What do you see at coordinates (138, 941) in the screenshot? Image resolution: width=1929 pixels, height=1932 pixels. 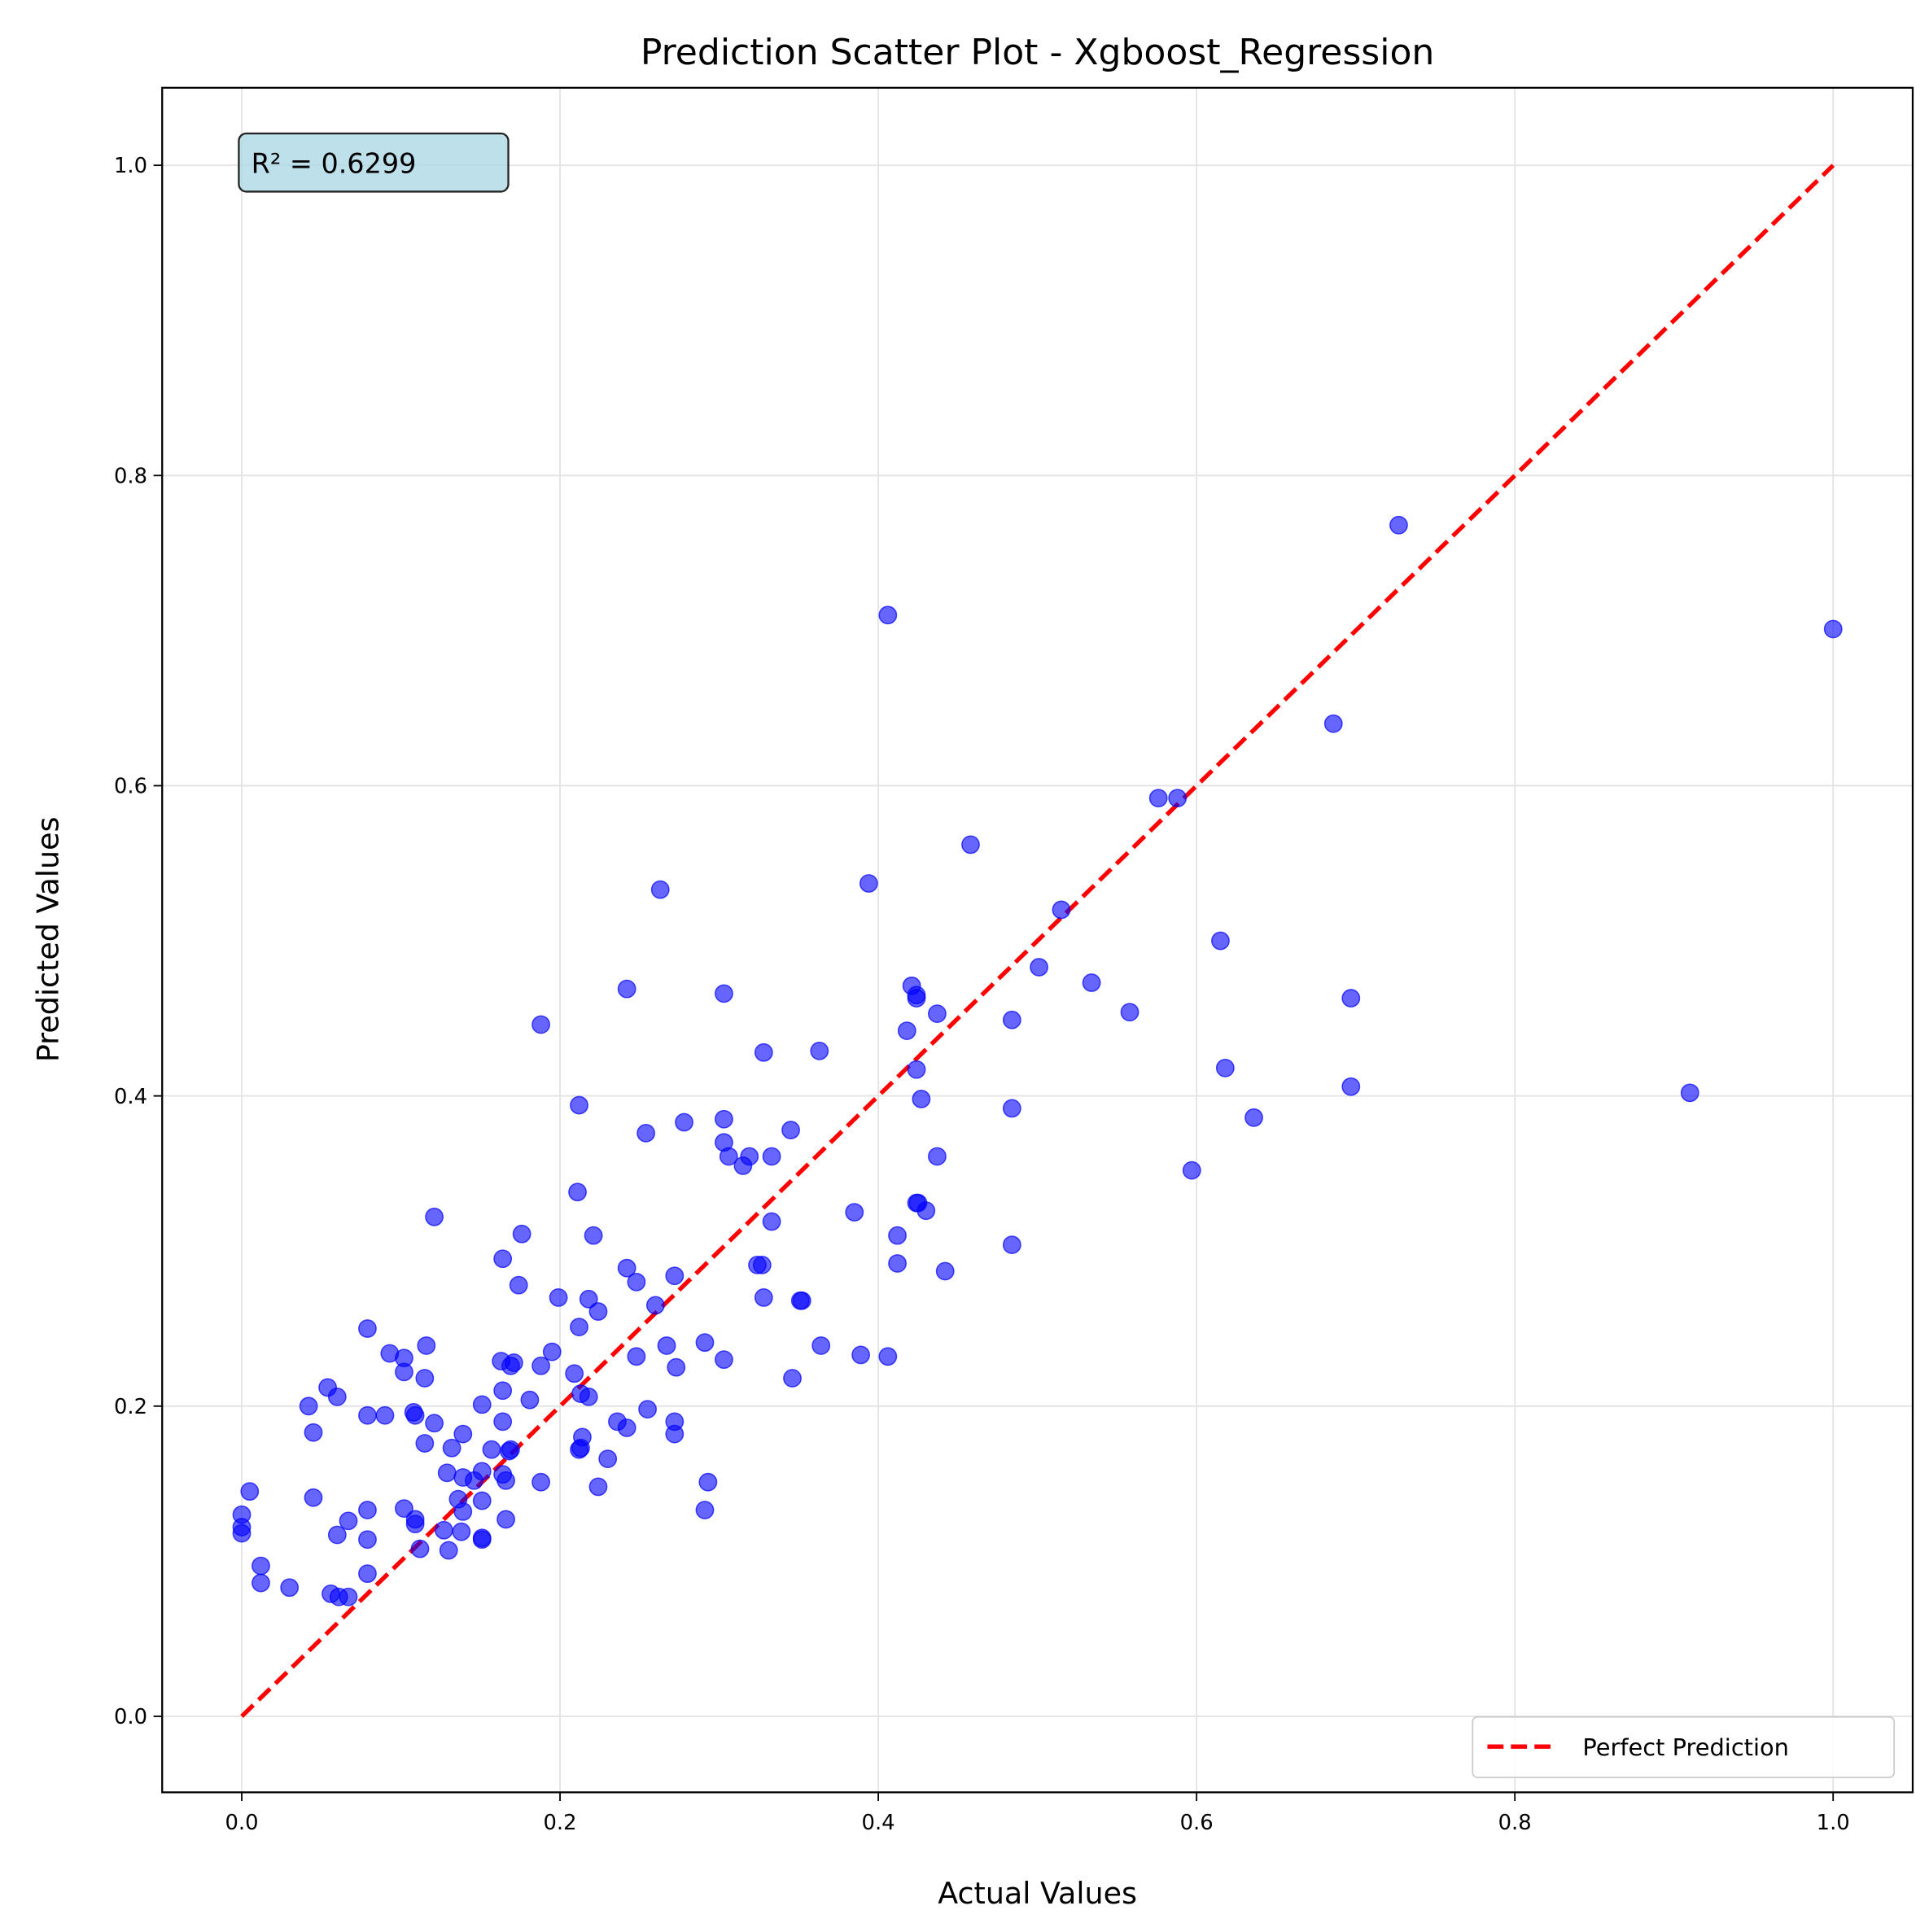 I see `y-axis-ticks: 0.0 0.2 0.4 0.6 0.8 1.0` at bounding box center [138, 941].